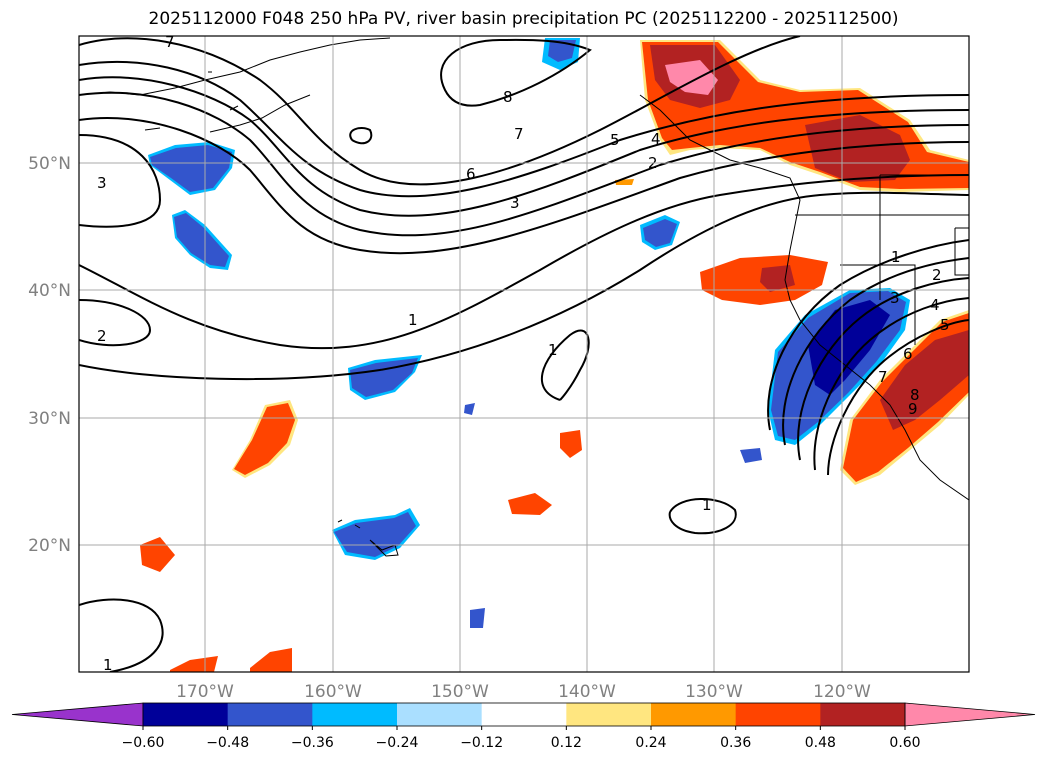 The image size is (1047, 765). Describe the element at coordinates (481, 743) in the screenshot. I see `colorbar-tick-label: −0.12` at that location.